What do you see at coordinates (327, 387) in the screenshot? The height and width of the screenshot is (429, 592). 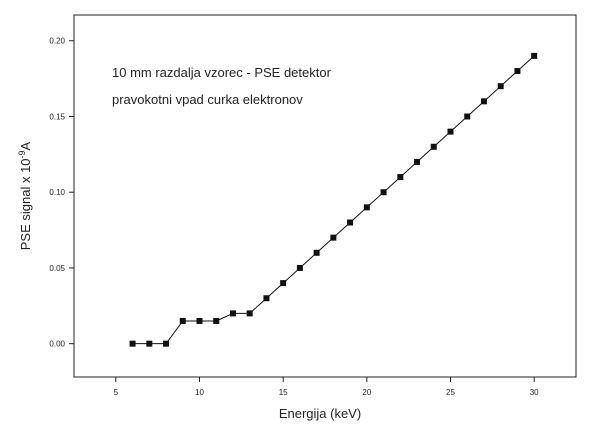 I see `x-axis-ticks: 5 10 15 20 25 30` at bounding box center [327, 387].